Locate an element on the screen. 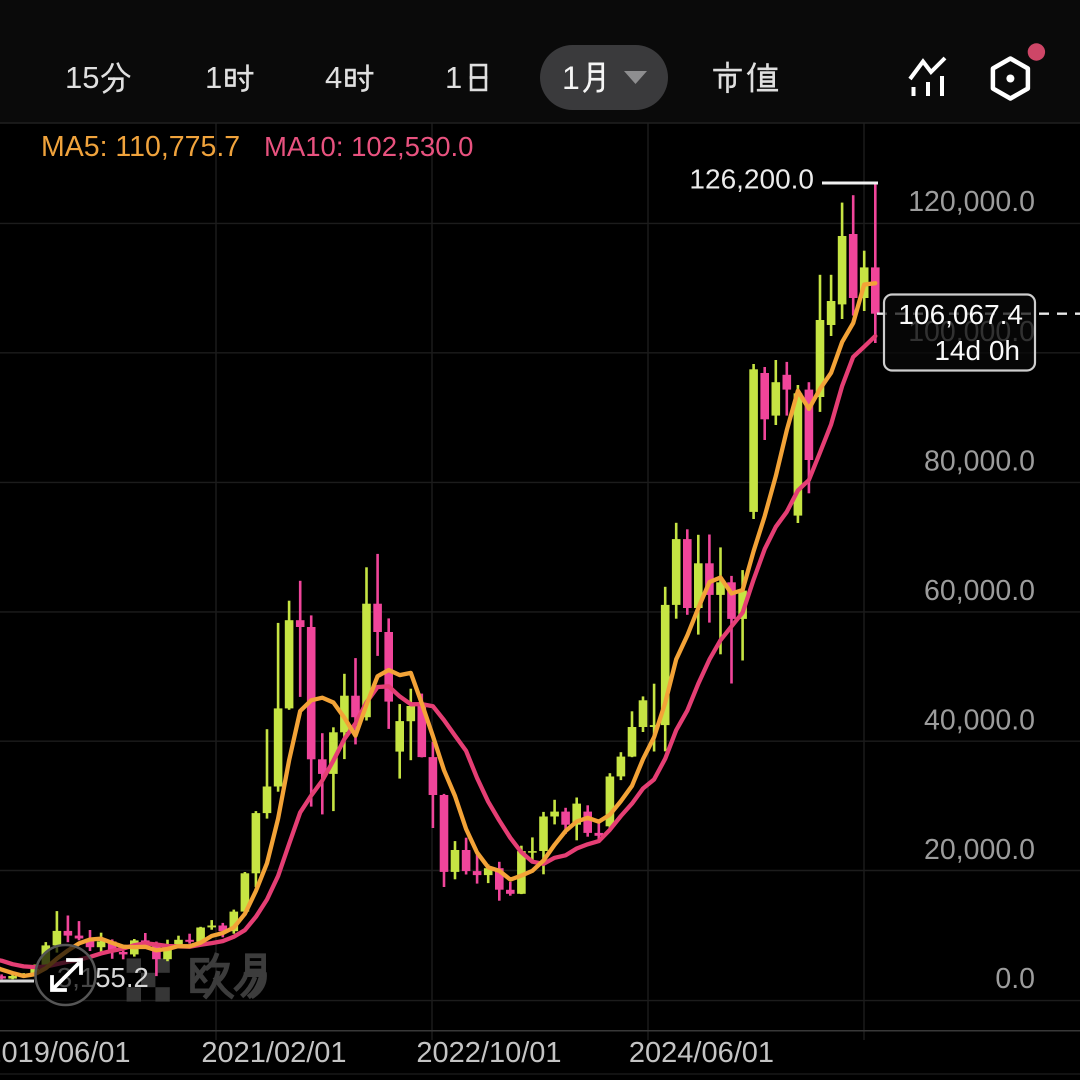 The width and height of the screenshot is (1080, 1080). svg-text: 40,000.0 is located at coordinates (979, 721).